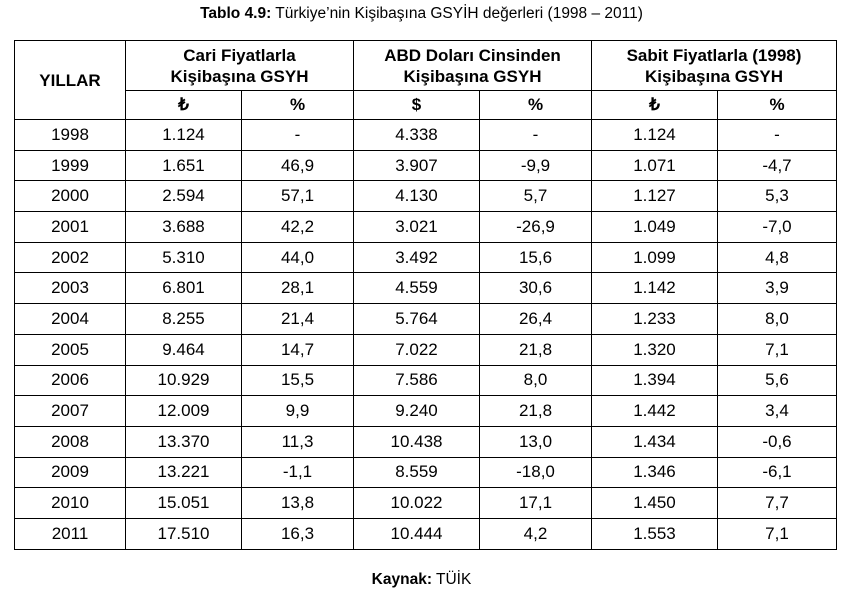 The image size is (843, 595). What do you see at coordinates (425, 533) in the screenshot?
I see `table-row: 2011 17.510 16,3 10.444 4,2 1.553 7,1` at bounding box center [425, 533].